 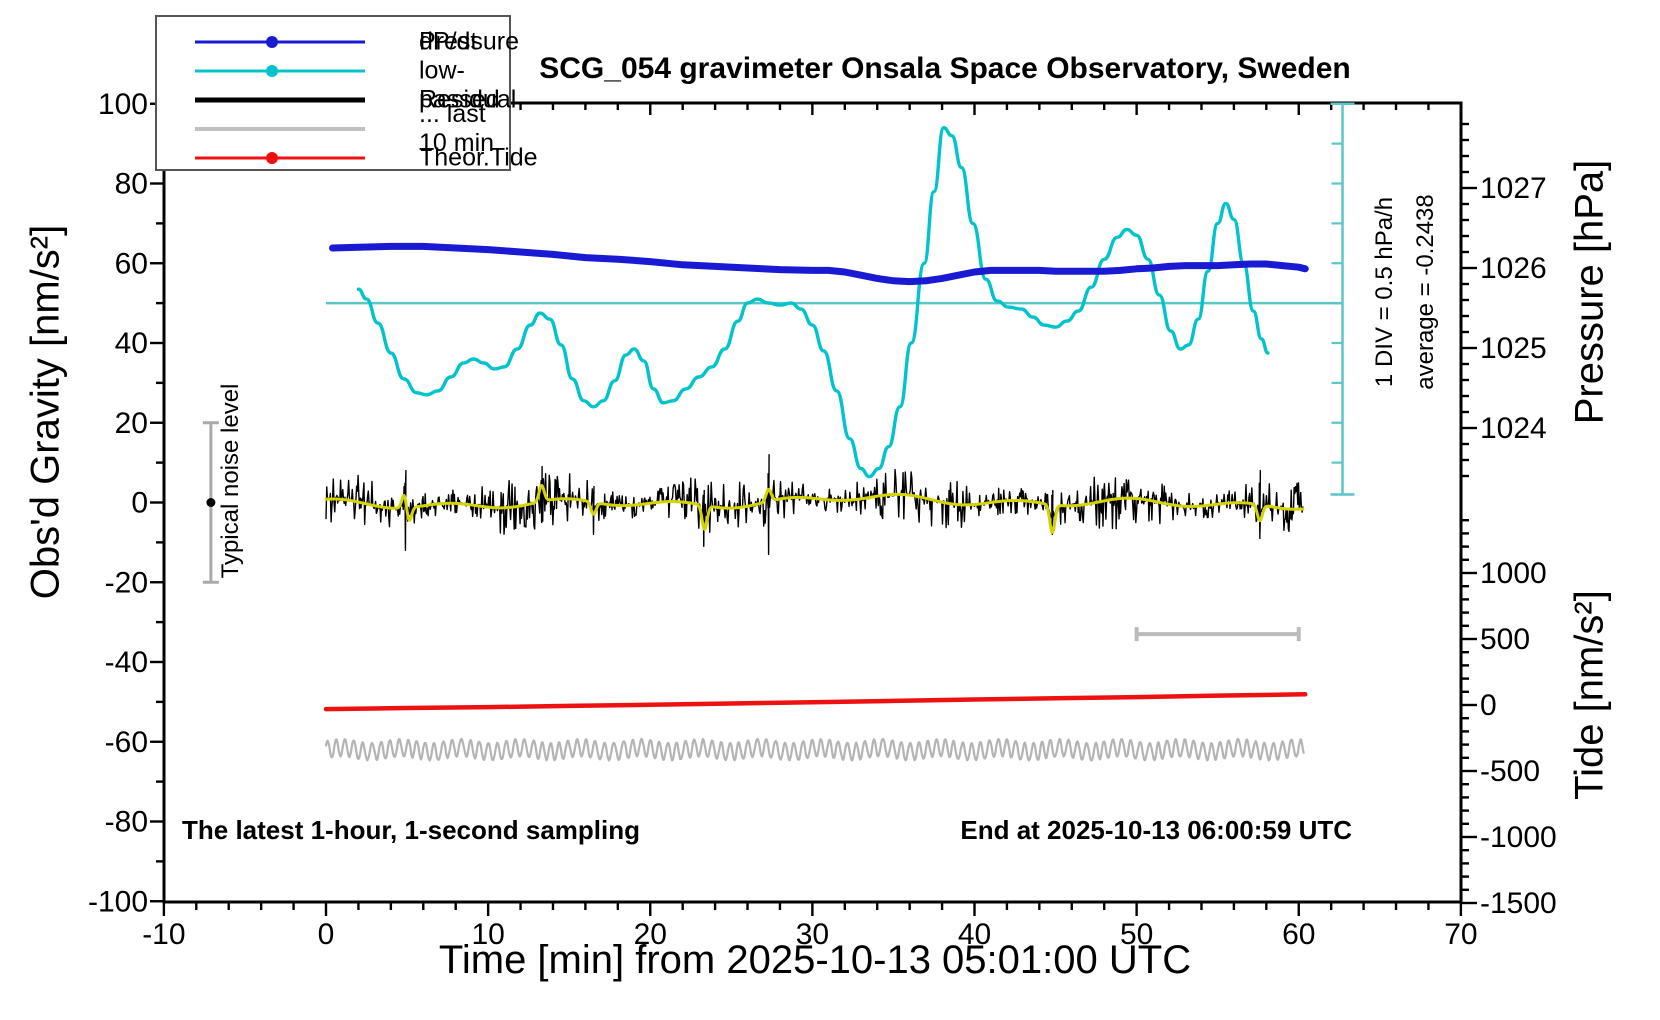 What do you see at coordinates (272, 157) in the screenshot?
I see `tide-dot-marker` at bounding box center [272, 157].